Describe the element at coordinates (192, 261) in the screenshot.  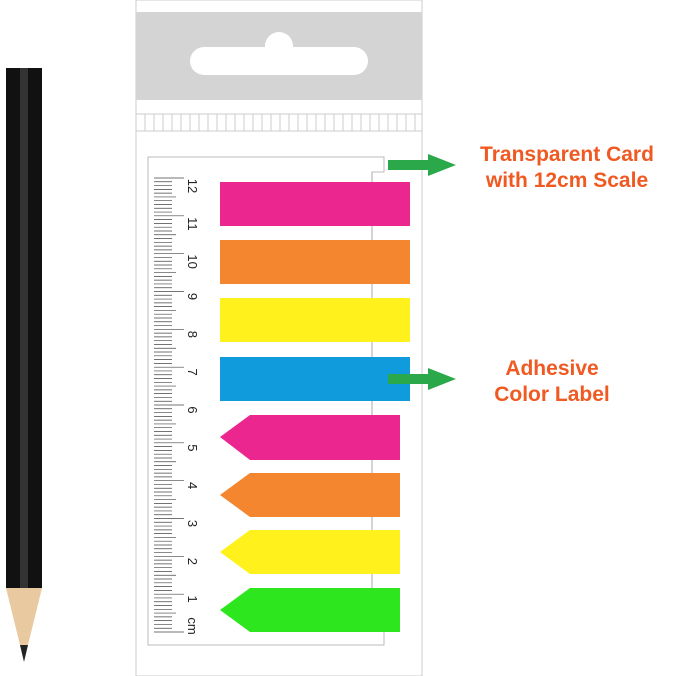
I see `ruler-number: 10` at that location.